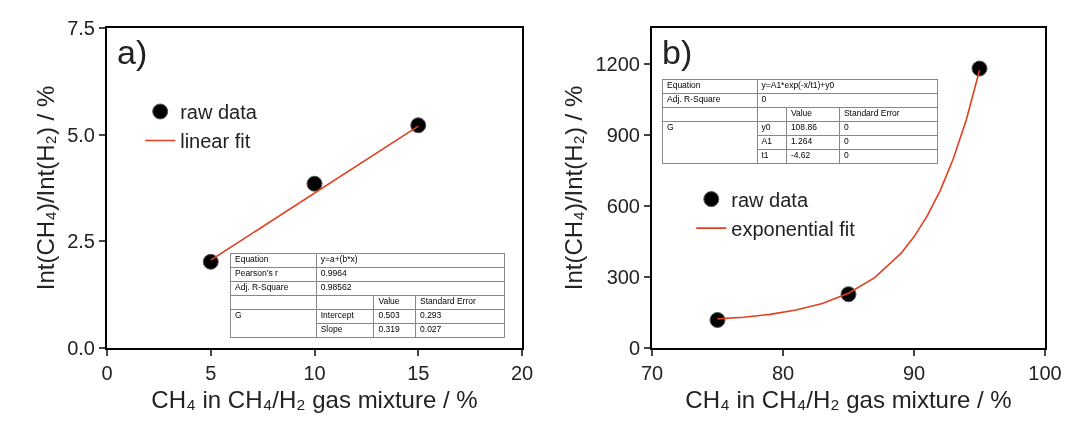  I want to click on annotation: t1, so click(772, 156).